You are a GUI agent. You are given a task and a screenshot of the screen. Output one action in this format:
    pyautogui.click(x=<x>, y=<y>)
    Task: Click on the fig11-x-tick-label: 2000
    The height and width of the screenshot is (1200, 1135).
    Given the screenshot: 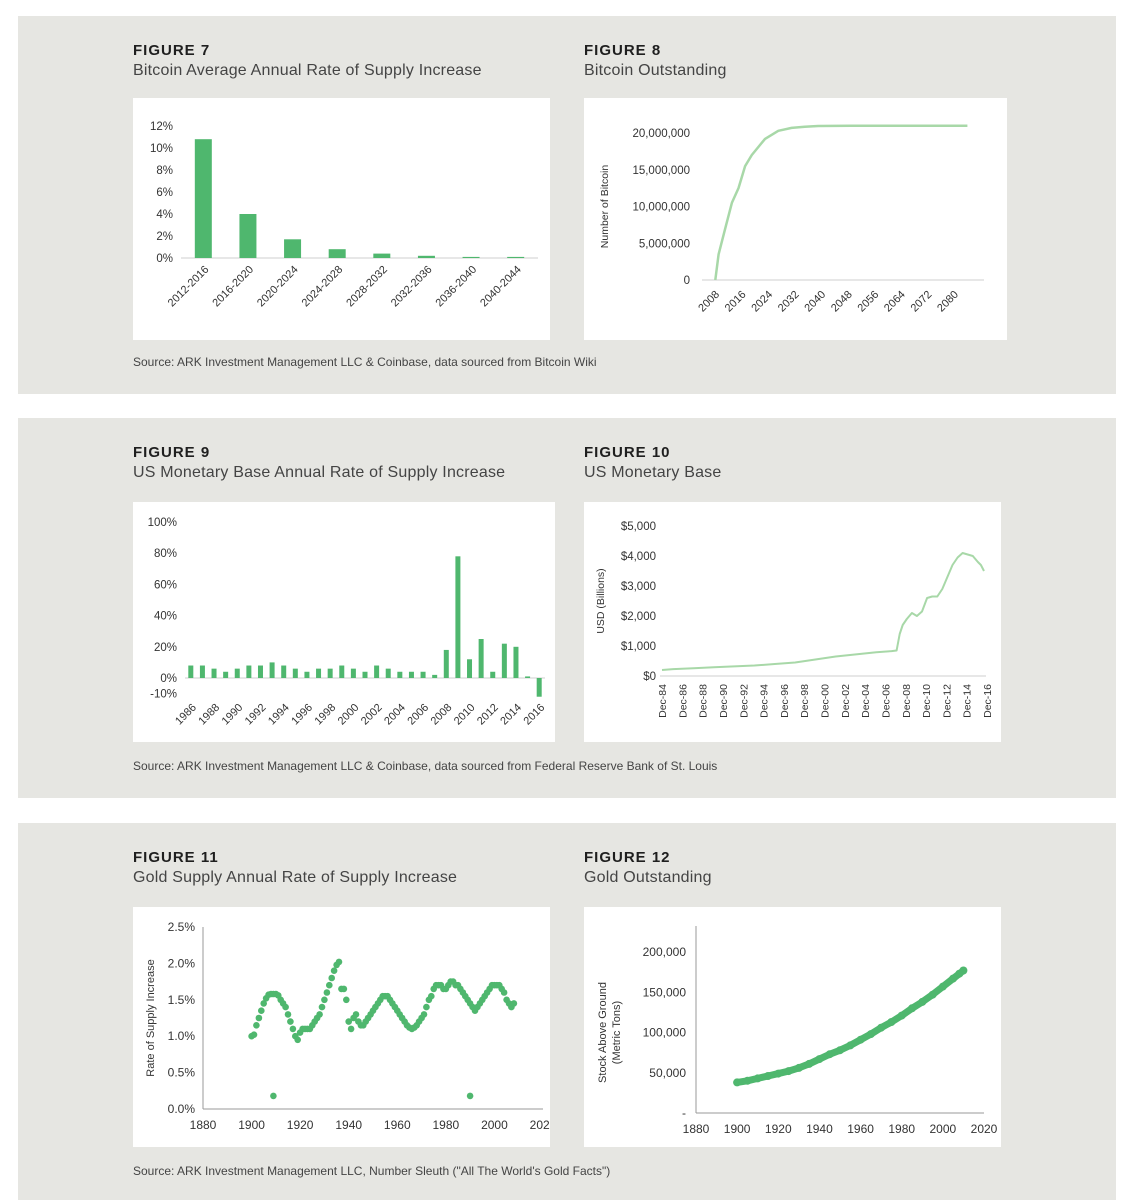 What is the action you would take?
    pyautogui.click(x=494, y=1125)
    